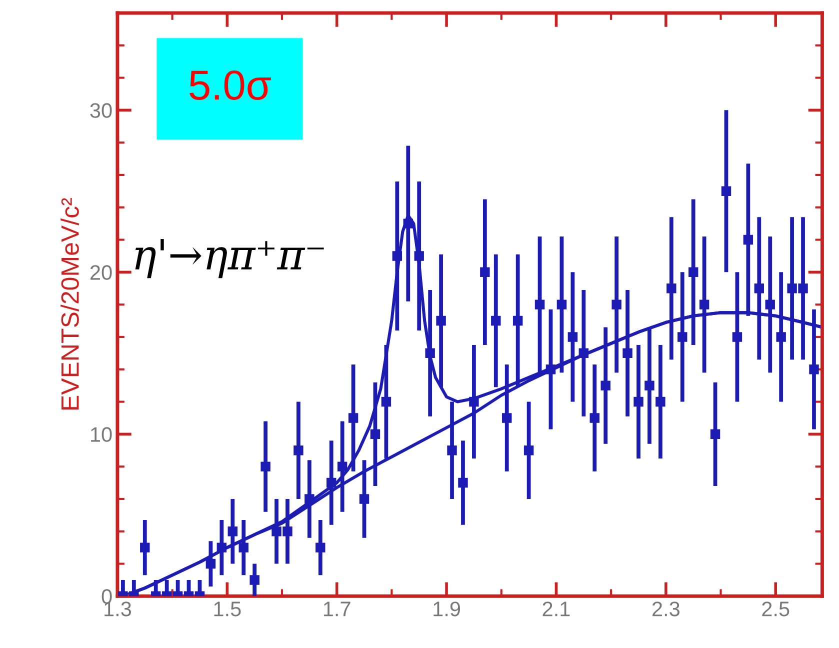  What do you see at coordinates (230, 85) in the screenshot?
I see `annotation: 5.0σ` at bounding box center [230, 85].